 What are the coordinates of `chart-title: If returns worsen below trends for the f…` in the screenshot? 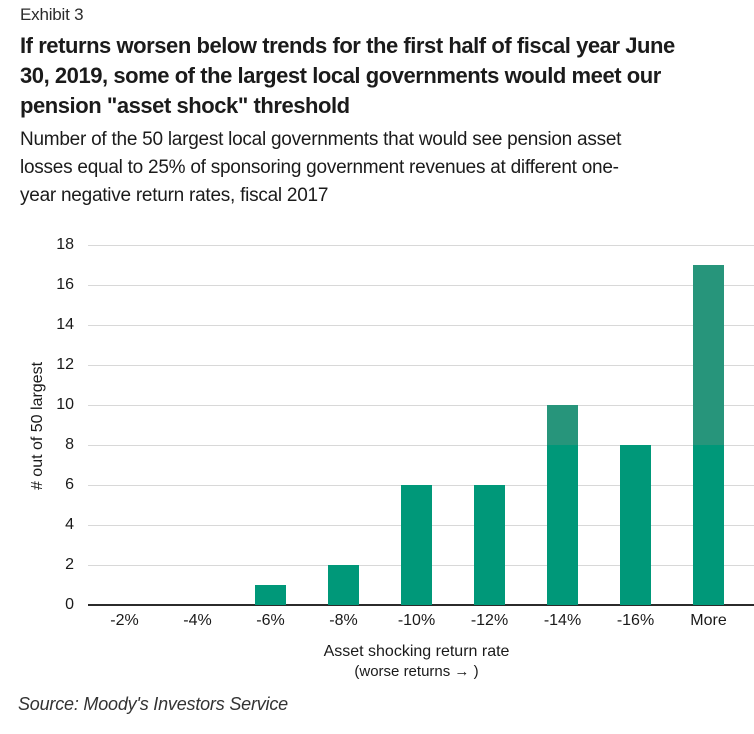 It's located at (382, 76).